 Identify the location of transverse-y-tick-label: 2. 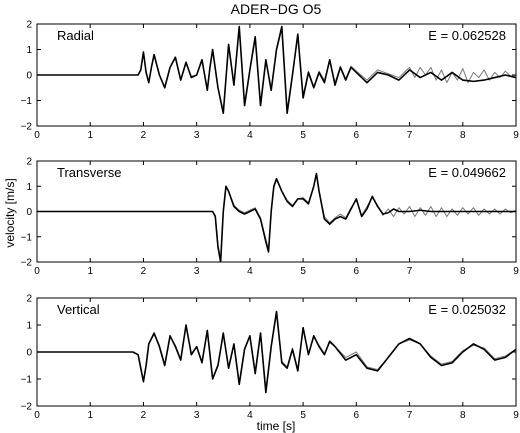
(29, 162).